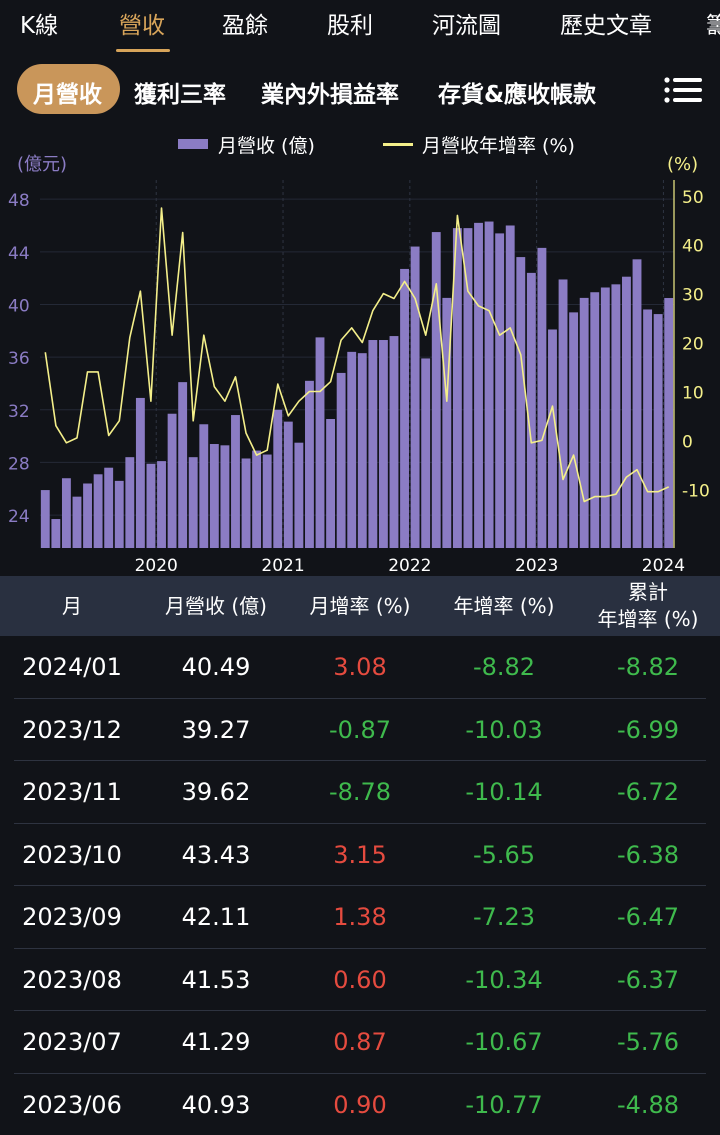  What do you see at coordinates (693, 296) in the screenshot?
I see `right-tick-label: 30` at bounding box center [693, 296].